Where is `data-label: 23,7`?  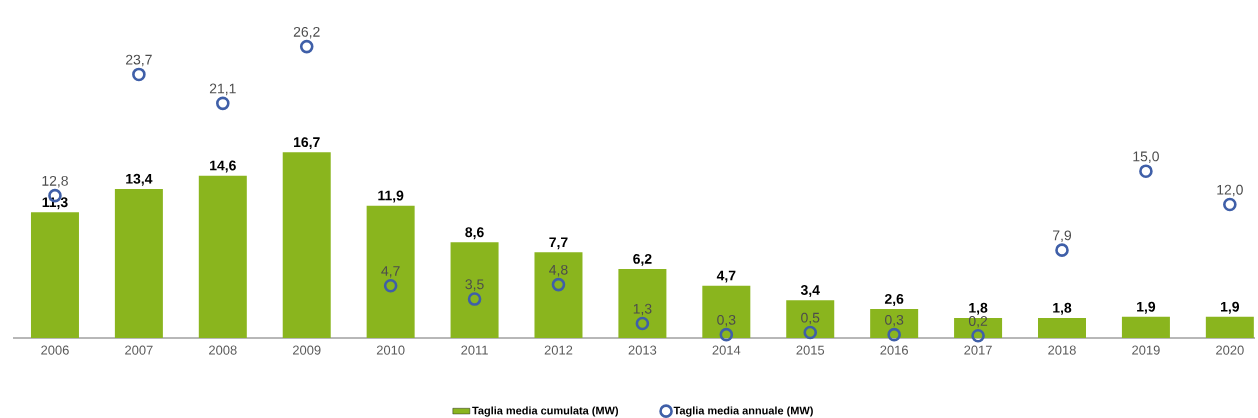 data-label: 23,7 is located at coordinates (139, 60).